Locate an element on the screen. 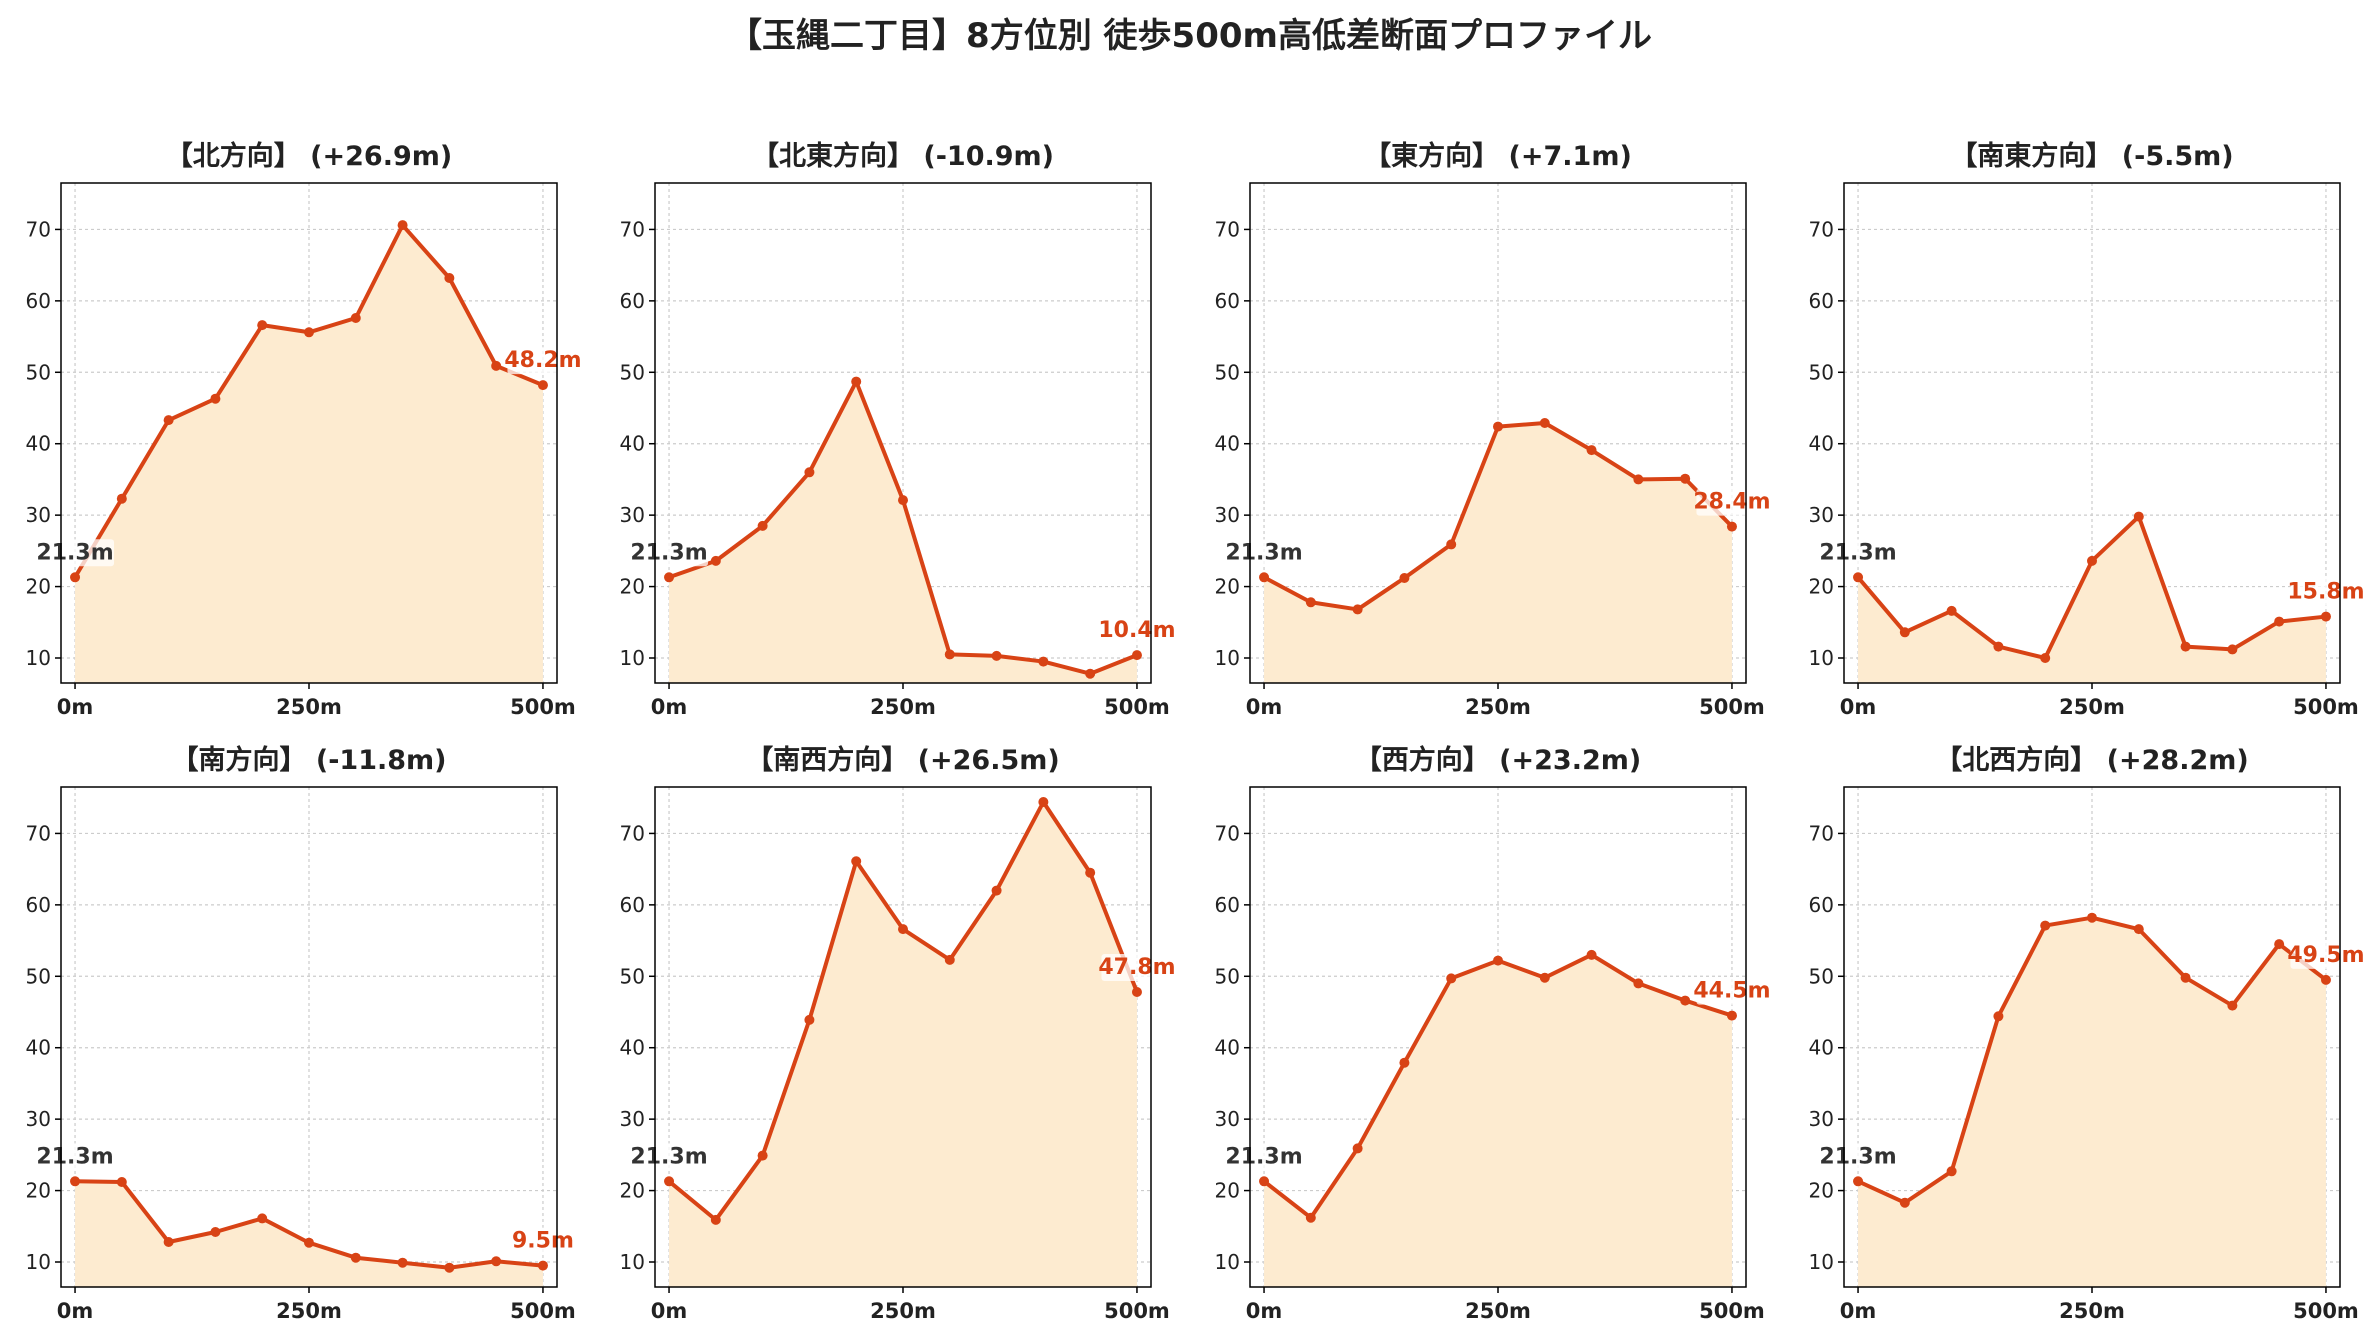  end-elevation-label: 10.4m is located at coordinates (1136, 630).